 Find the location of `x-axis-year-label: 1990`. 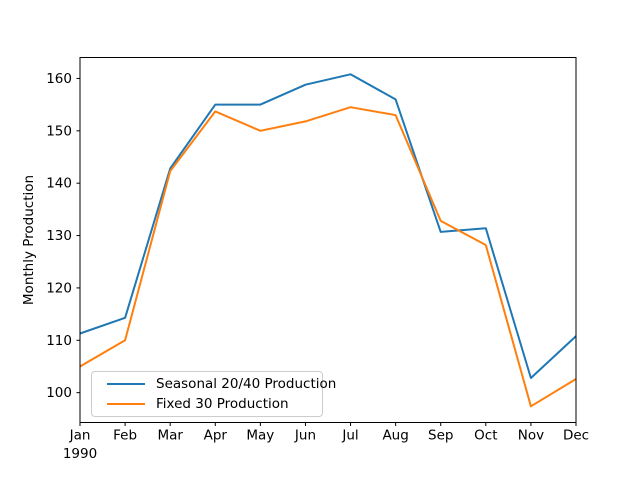

x-axis-year-label: 1990 is located at coordinates (80, 454).